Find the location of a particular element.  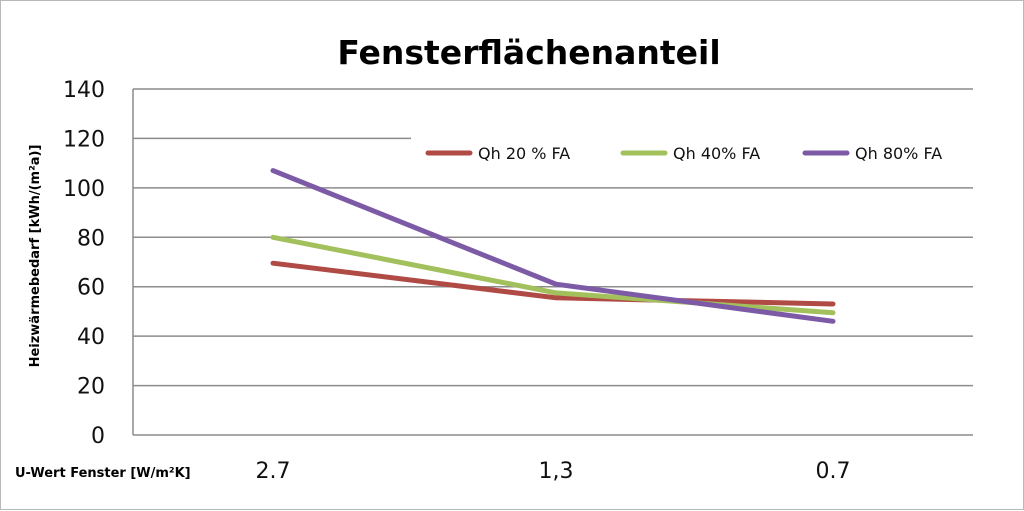

legend-background is located at coordinates (696, 152).